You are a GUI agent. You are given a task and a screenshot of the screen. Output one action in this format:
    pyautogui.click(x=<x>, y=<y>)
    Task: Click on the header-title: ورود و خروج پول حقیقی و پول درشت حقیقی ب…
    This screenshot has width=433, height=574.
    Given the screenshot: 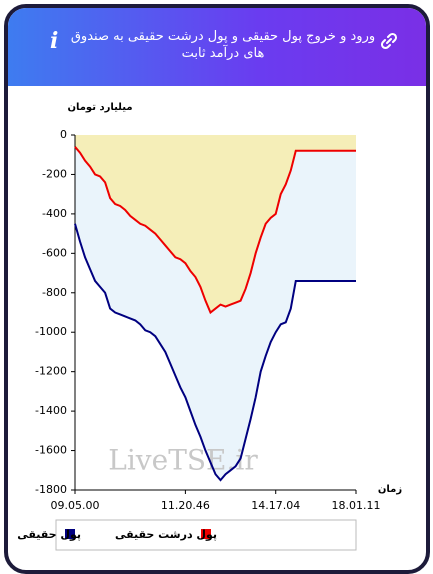 What is the action you would take?
    pyautogui.click(x=223, y=45)
    